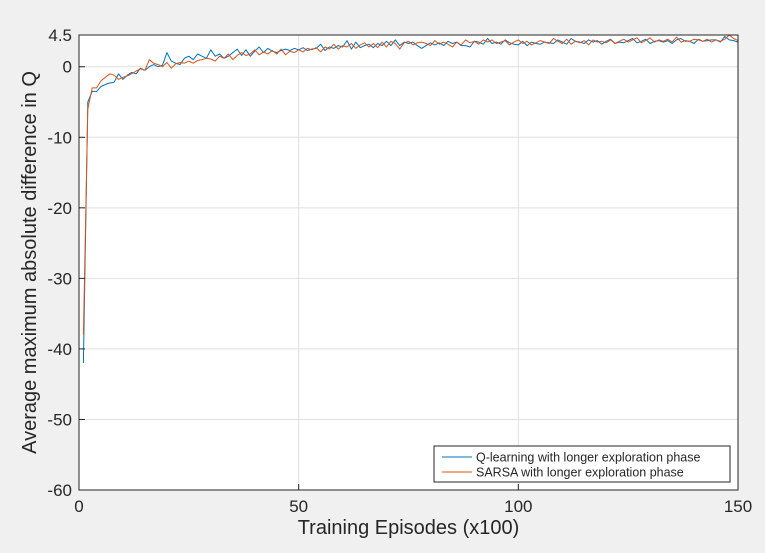  I want to click on legend-box, so click(582, 464).